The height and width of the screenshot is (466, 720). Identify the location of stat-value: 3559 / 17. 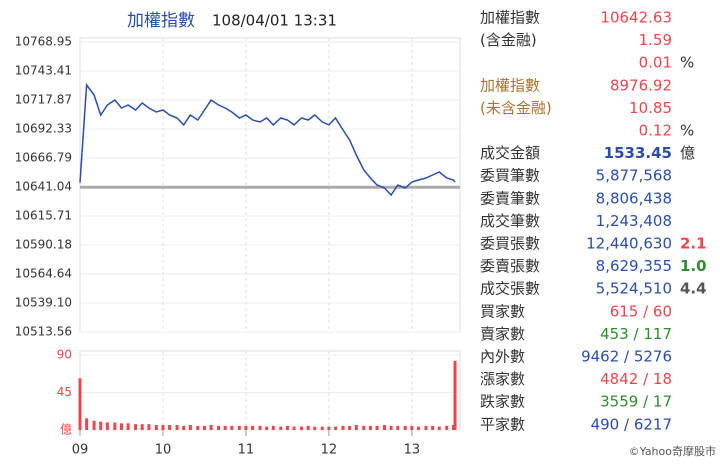
(636, 402).